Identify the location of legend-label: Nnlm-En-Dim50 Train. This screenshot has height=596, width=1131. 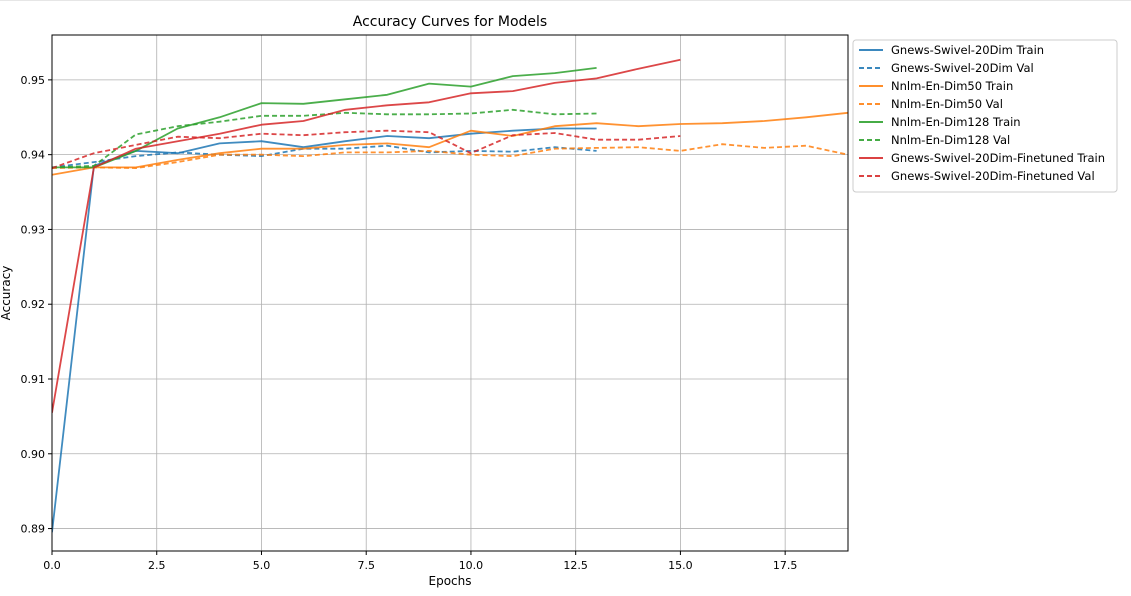
(952, 86).